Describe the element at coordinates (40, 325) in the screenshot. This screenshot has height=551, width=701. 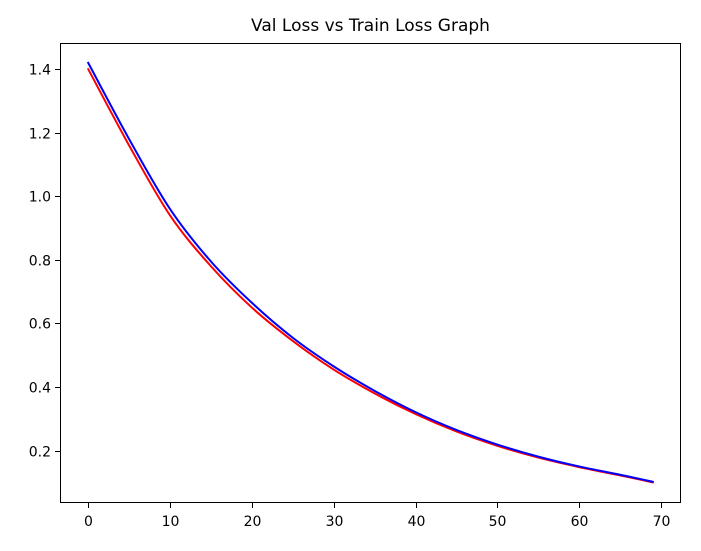
I see `y-tick-label: 0.6` at that location.